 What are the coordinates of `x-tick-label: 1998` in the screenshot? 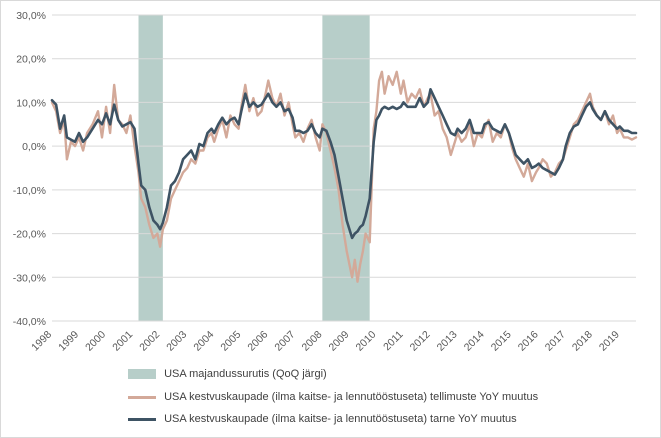 It's located at (41, 341).